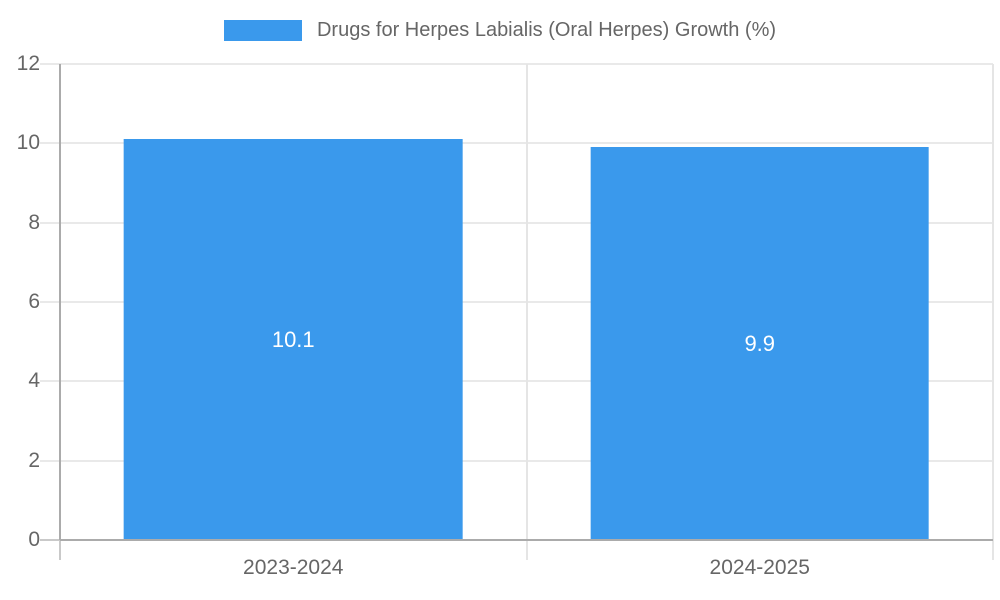  What do you see at coordinates (759, 567) in the screenshot?
I see `x-axis-category-label: 2024-2025` at bounding box center [759, 567].